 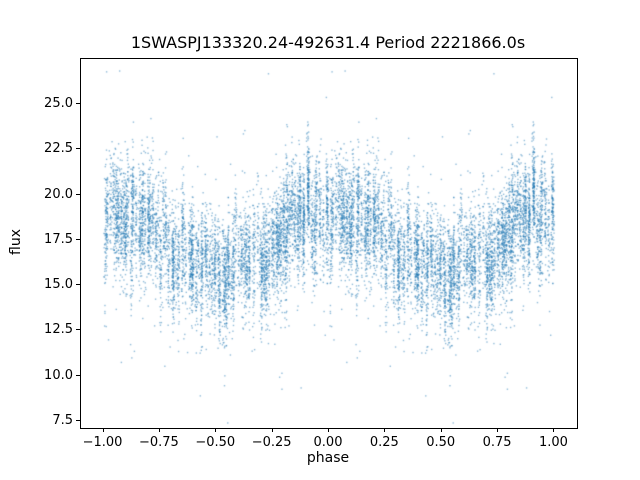 What do you see at coordinates (328, 442) in the screenshot?
I see `x-tick-label: 0.00` at bounding box center [328, 442].